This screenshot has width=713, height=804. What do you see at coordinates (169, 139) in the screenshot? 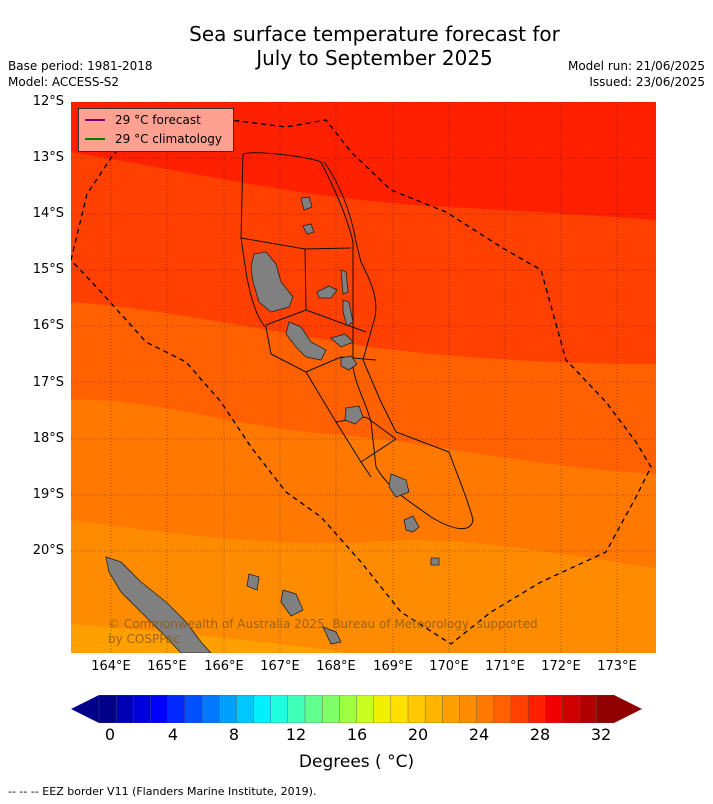
I see `legend-label-climatology: 29 °C climatology` at bounding box center [169, 139].